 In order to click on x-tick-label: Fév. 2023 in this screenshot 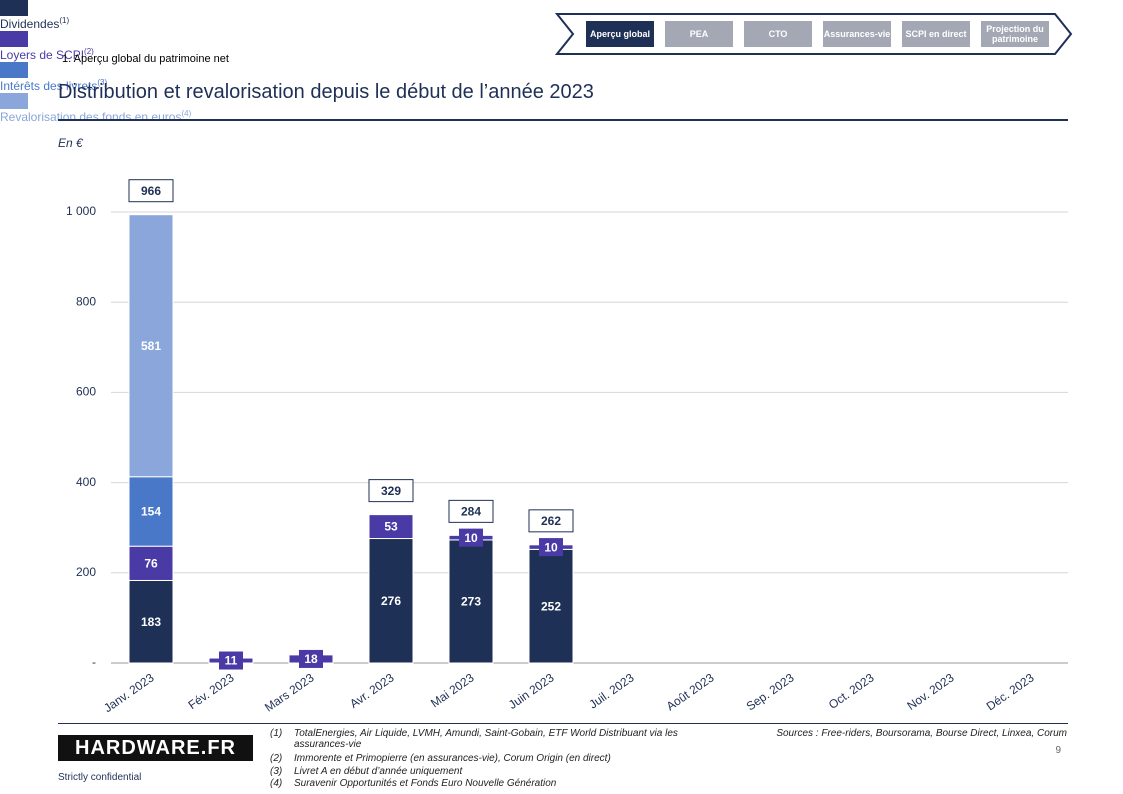, I will do `click(211, 691)`.